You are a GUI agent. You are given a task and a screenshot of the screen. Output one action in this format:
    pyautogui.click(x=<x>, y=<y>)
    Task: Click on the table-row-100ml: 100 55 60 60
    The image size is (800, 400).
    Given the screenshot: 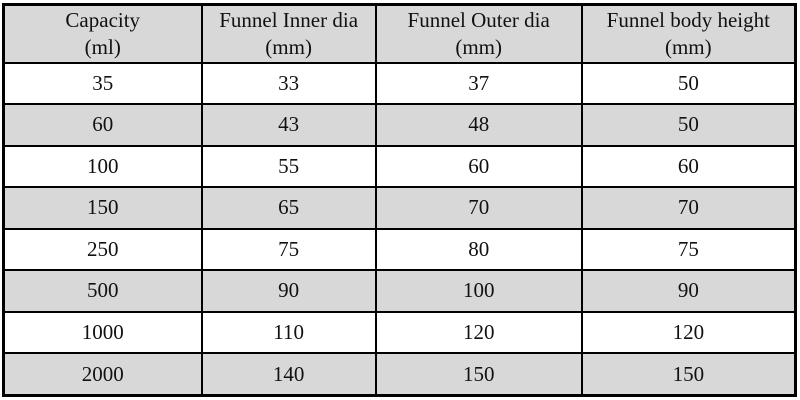 What is the action you would take?
    pyautogui.click(x=399, y=166)
    